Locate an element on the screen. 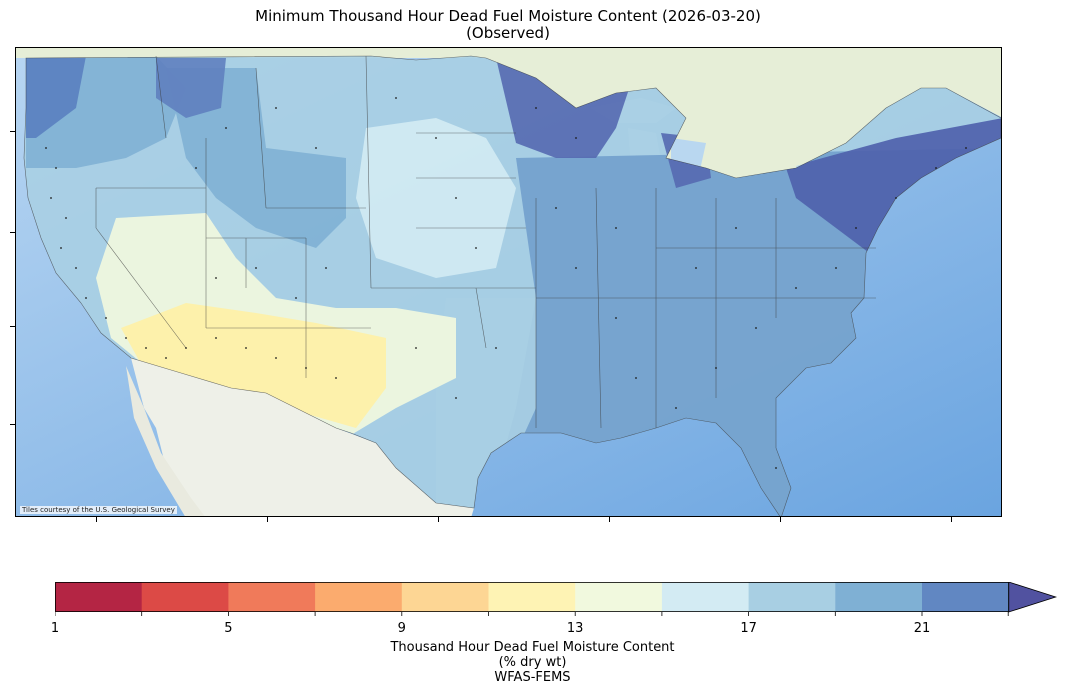 This screenshot has width=1065, height=698. colorbar is located at coordinates (556, 599).